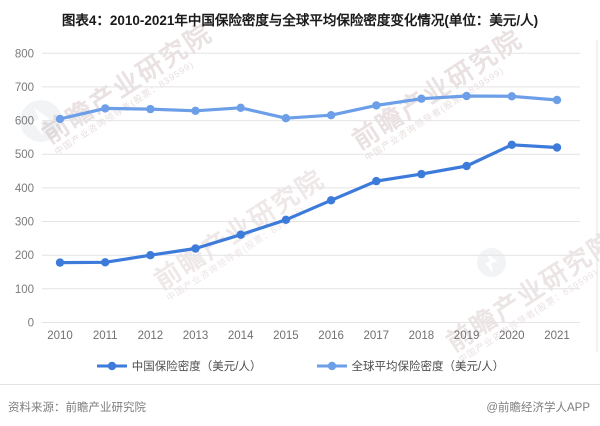  I want to click on x-tick-label: 2014, so click(241, 336).